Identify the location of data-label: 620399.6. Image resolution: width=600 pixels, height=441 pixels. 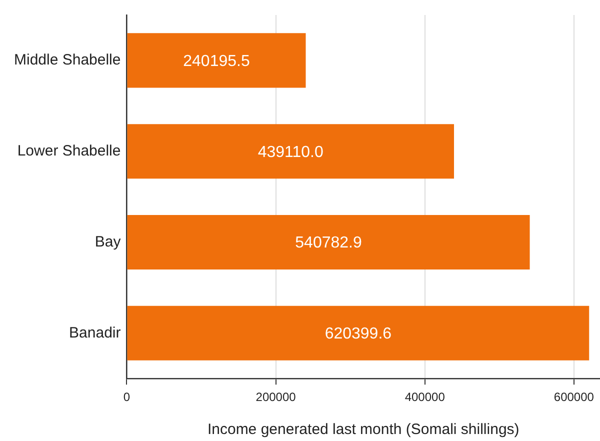
(358, 334).